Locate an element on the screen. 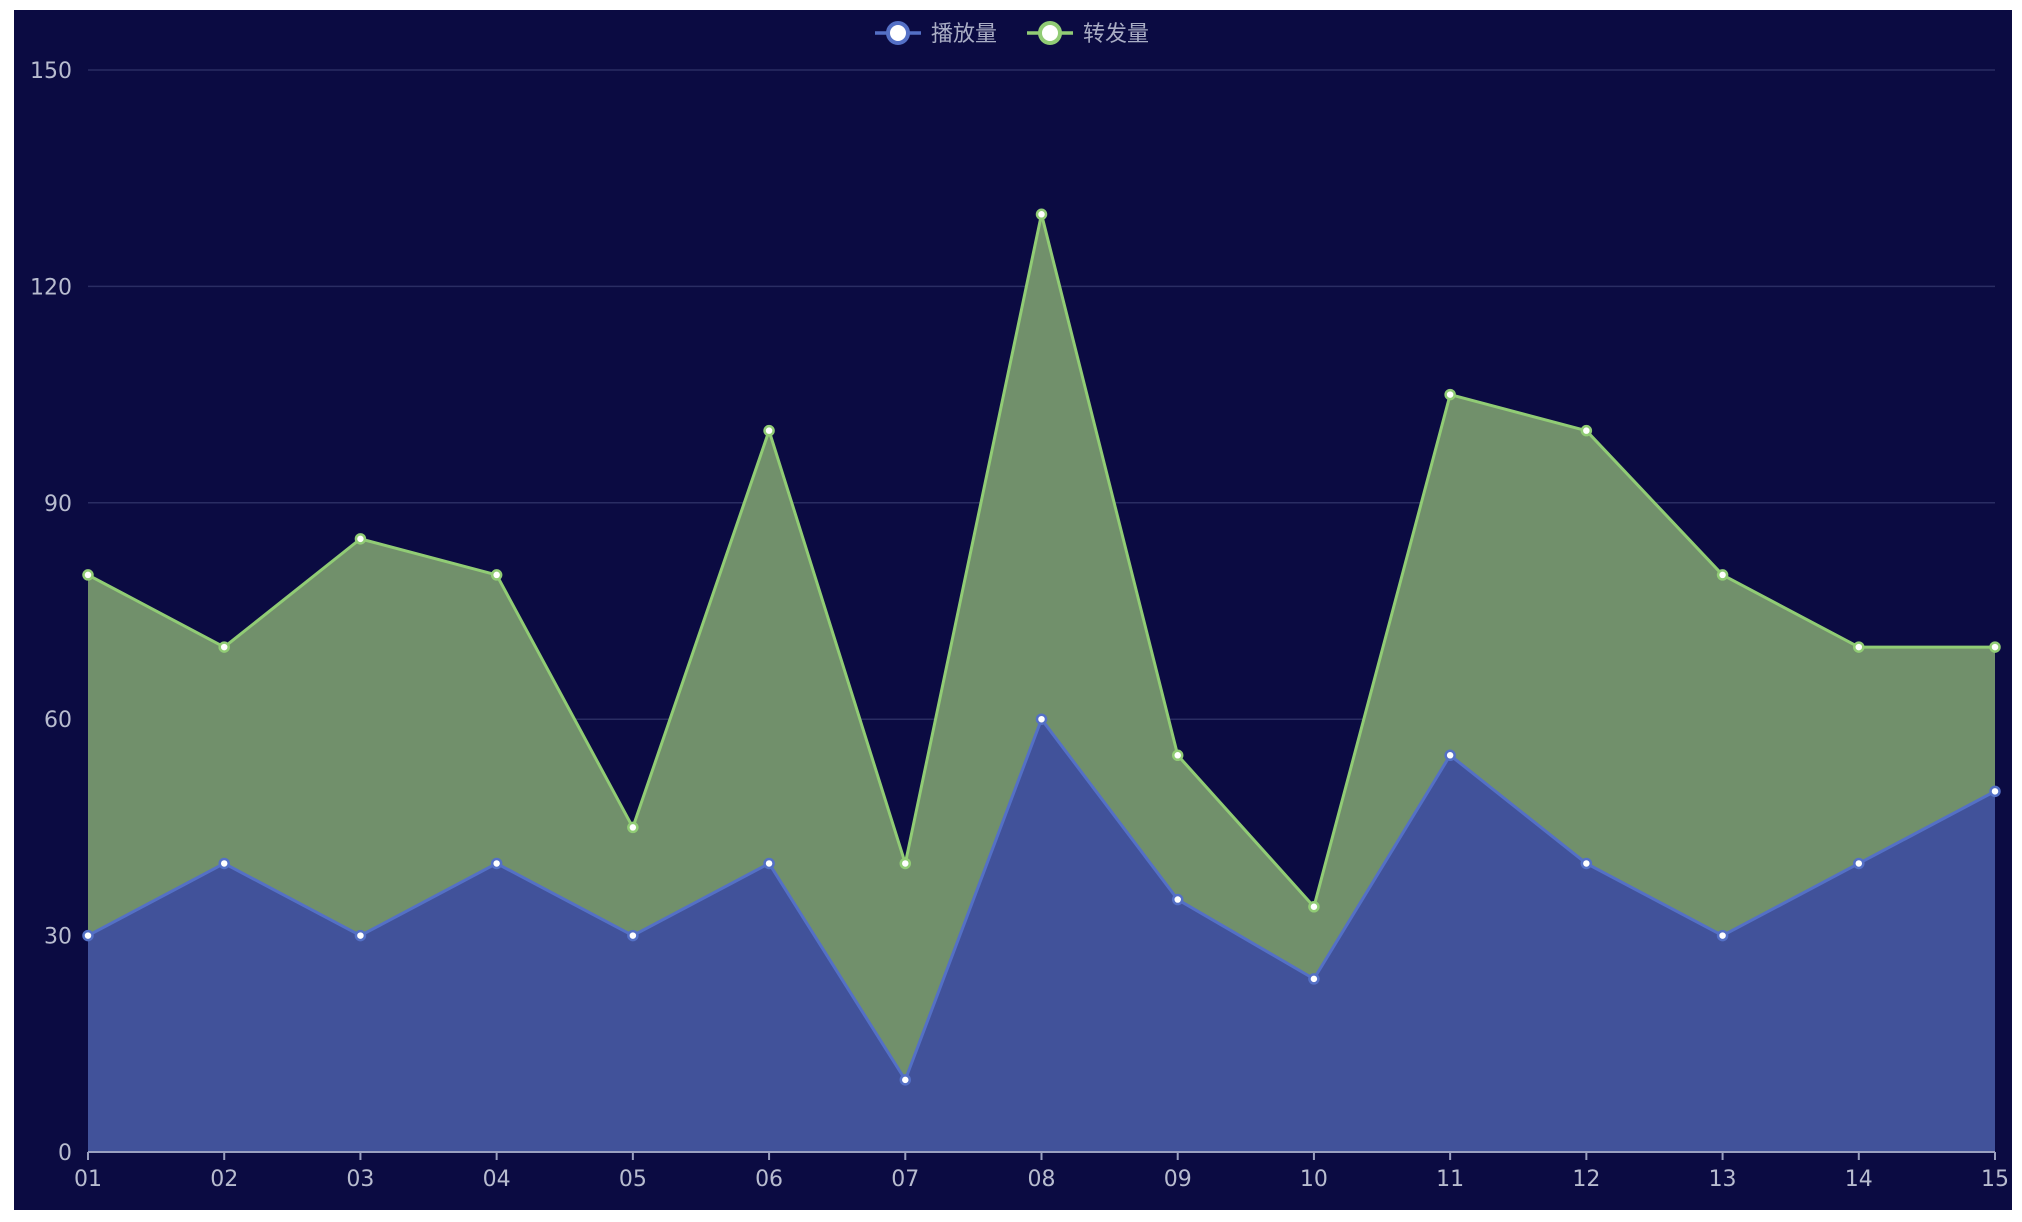  x-tick-label-06: 06 is located at coordinates (769, 1179).